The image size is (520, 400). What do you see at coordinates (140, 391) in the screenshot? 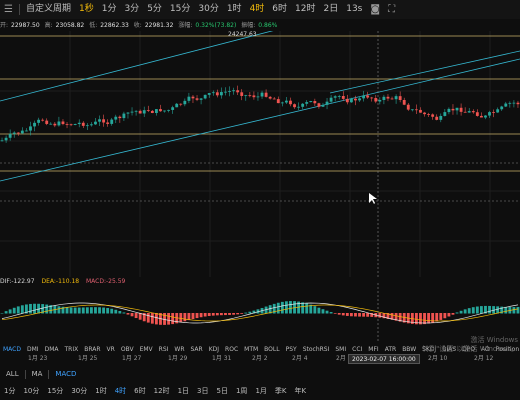
I see `period-tab: 6时` at bounding box center [140, 391].